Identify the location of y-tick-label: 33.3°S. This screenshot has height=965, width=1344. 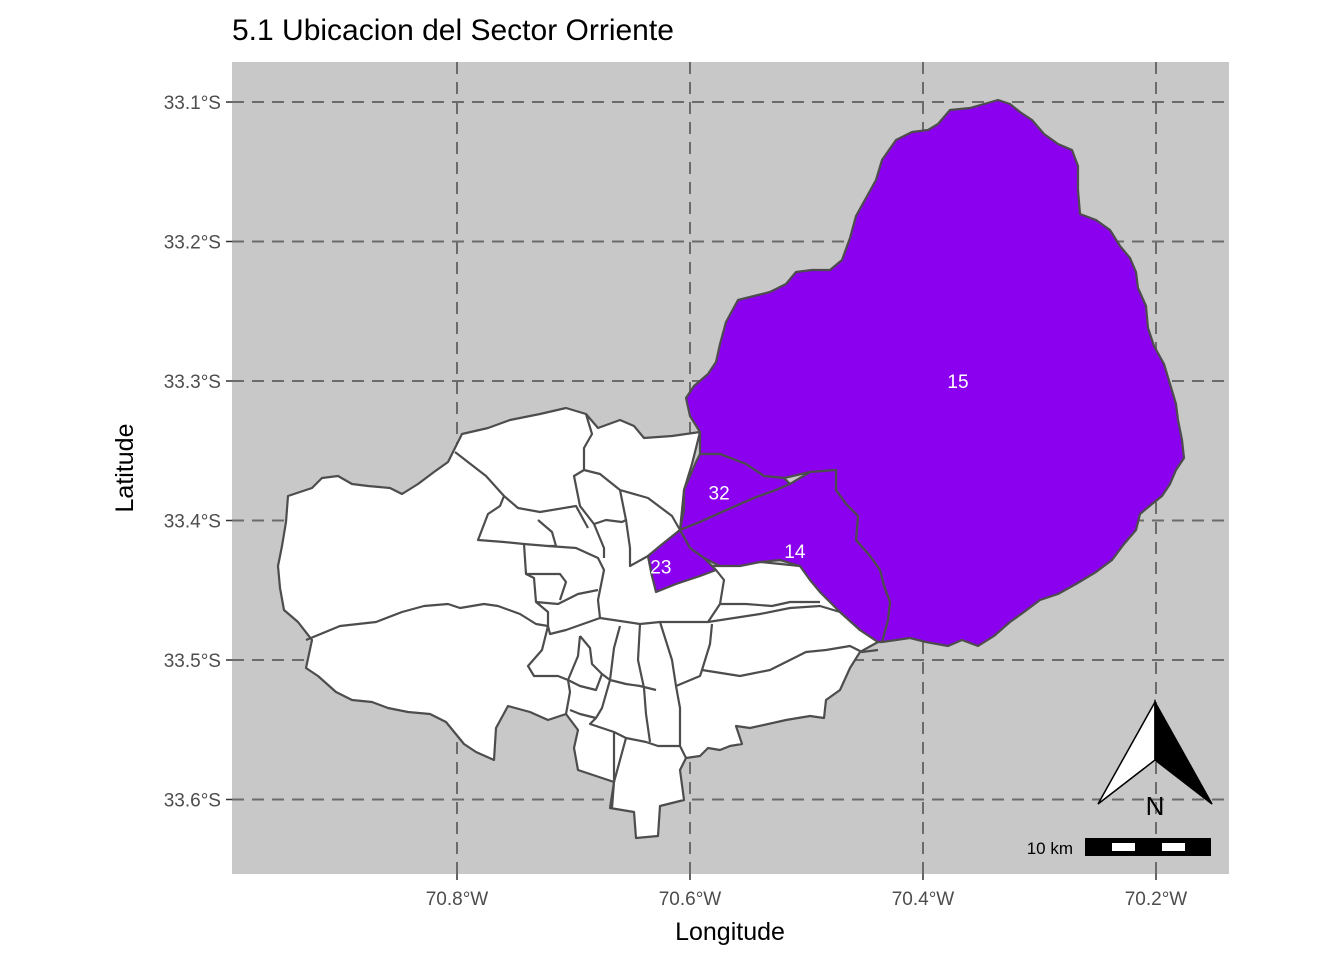
(192, 382).